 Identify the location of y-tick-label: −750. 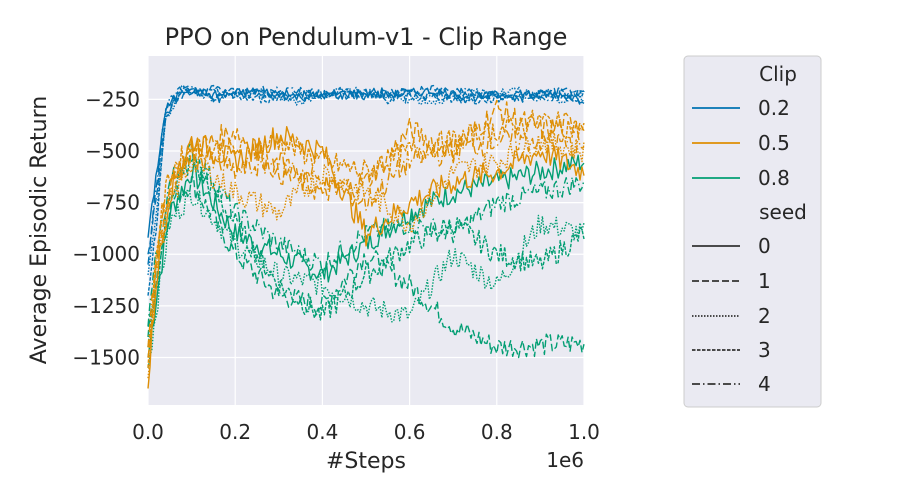
(112, 203).